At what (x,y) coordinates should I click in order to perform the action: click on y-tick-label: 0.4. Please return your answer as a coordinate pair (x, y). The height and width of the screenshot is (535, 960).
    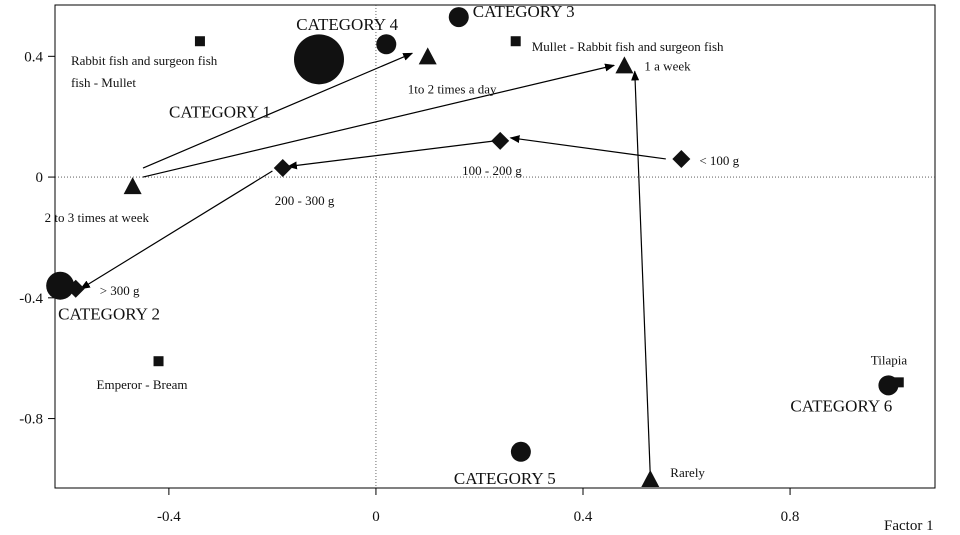
    Looking at the image, I should click on (33, 57).